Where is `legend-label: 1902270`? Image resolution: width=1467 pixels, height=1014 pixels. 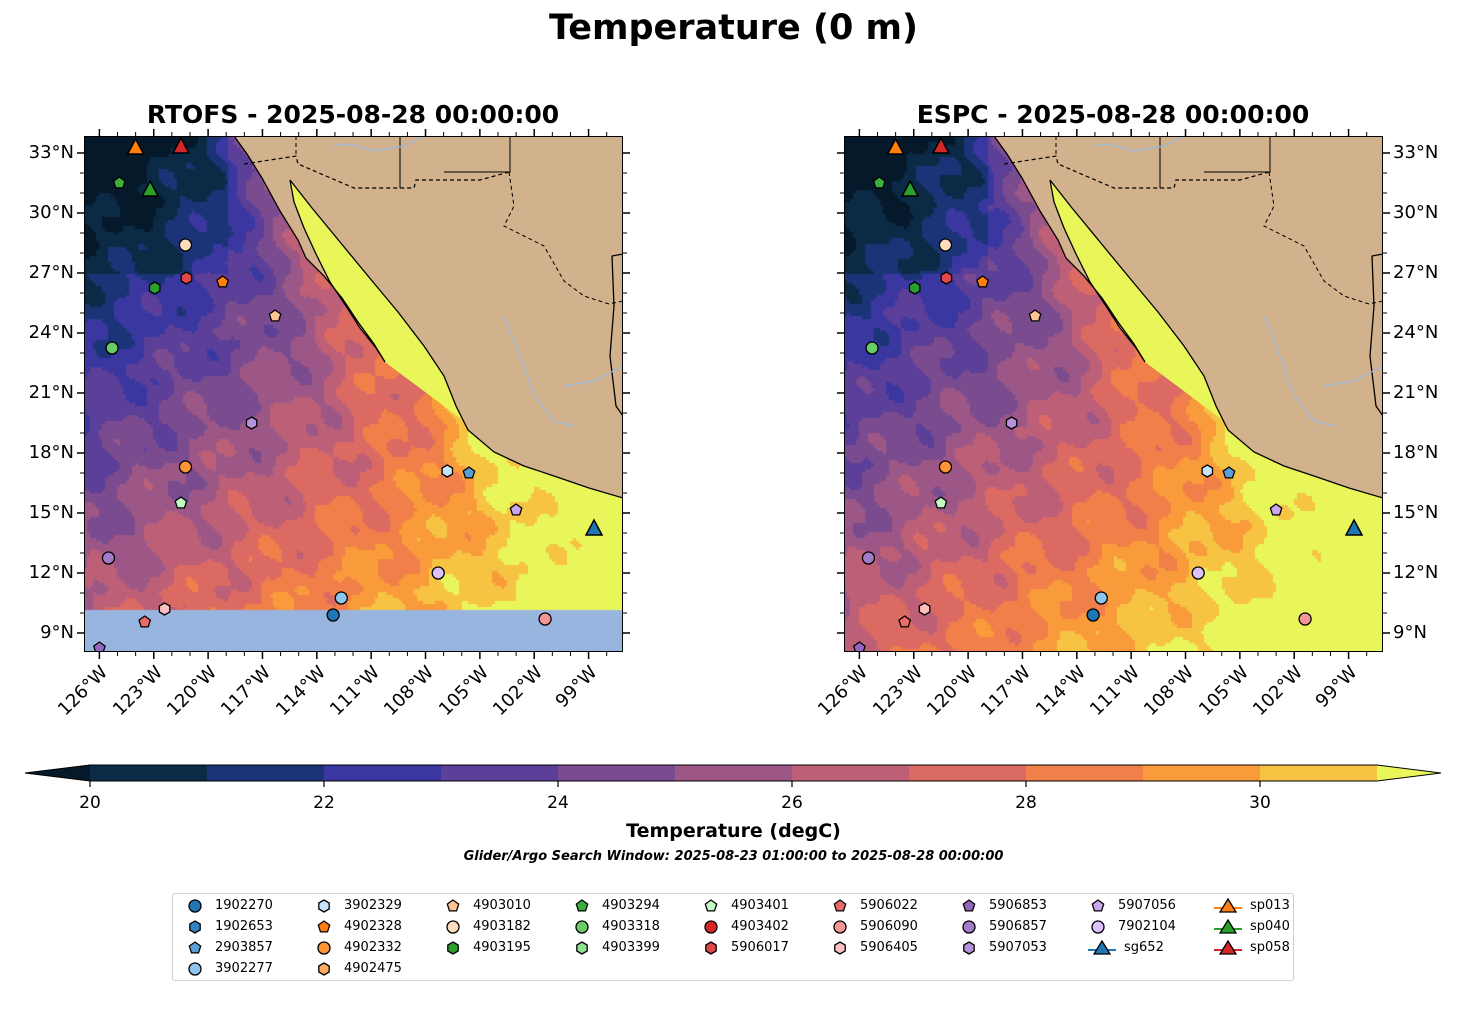 legend-label: 1902270 is located at coordinates (244, 905).